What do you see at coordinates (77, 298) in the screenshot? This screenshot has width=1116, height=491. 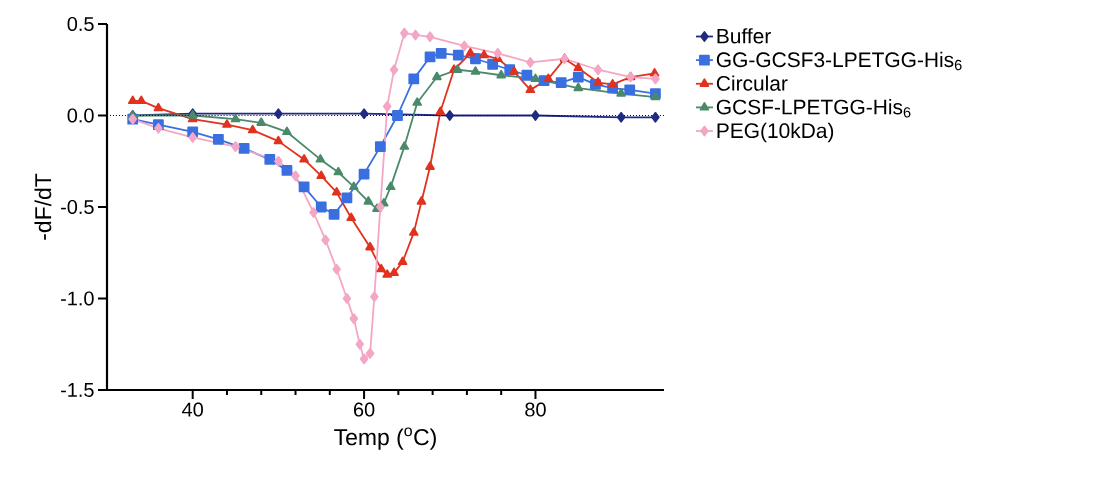 I see `y-tick-label: -1.0` at bounding box center [77, 298].